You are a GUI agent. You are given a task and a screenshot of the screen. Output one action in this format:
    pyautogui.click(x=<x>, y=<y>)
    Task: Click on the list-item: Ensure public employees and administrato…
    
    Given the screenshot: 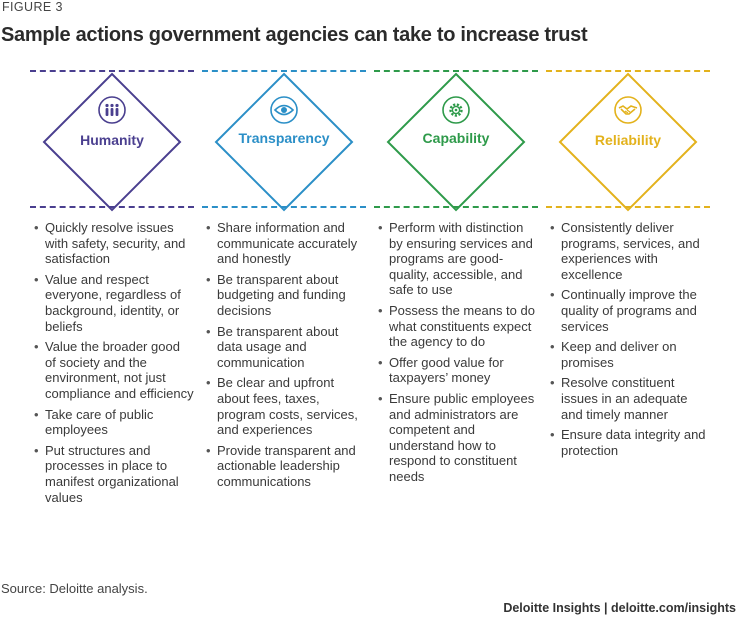 What is the action you would take?
    pyautogui.click(x=457, y=438)
    